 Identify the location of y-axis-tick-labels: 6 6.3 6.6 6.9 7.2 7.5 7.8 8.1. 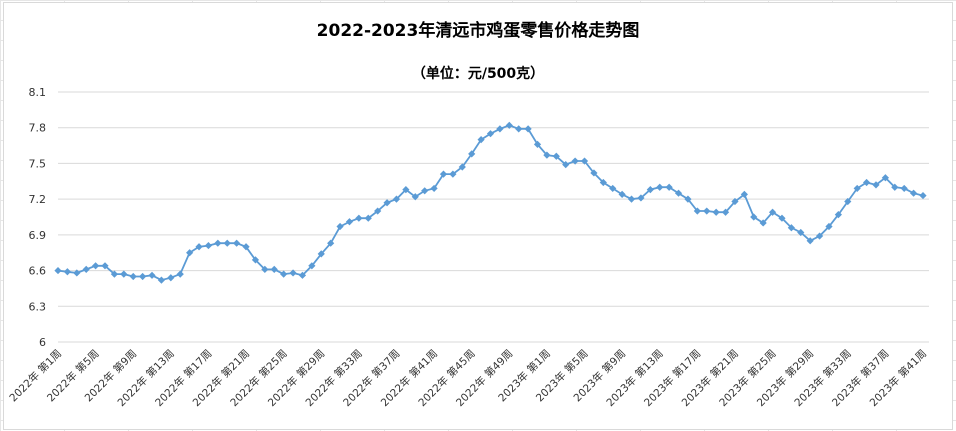
(38, 217).